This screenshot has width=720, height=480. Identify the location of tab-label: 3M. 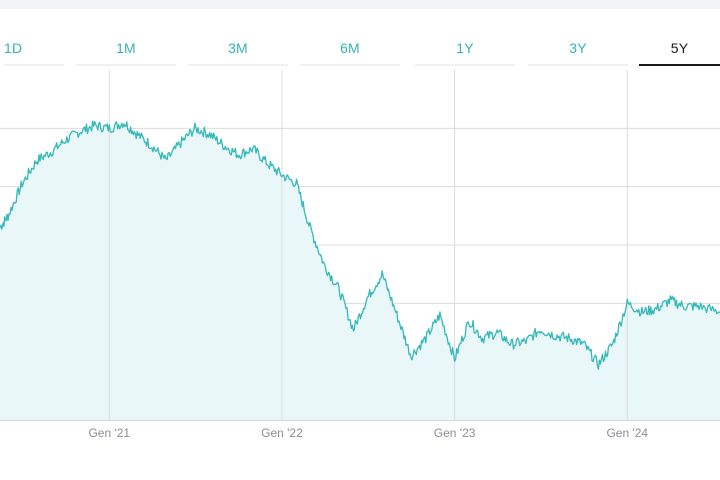
(238, 48).